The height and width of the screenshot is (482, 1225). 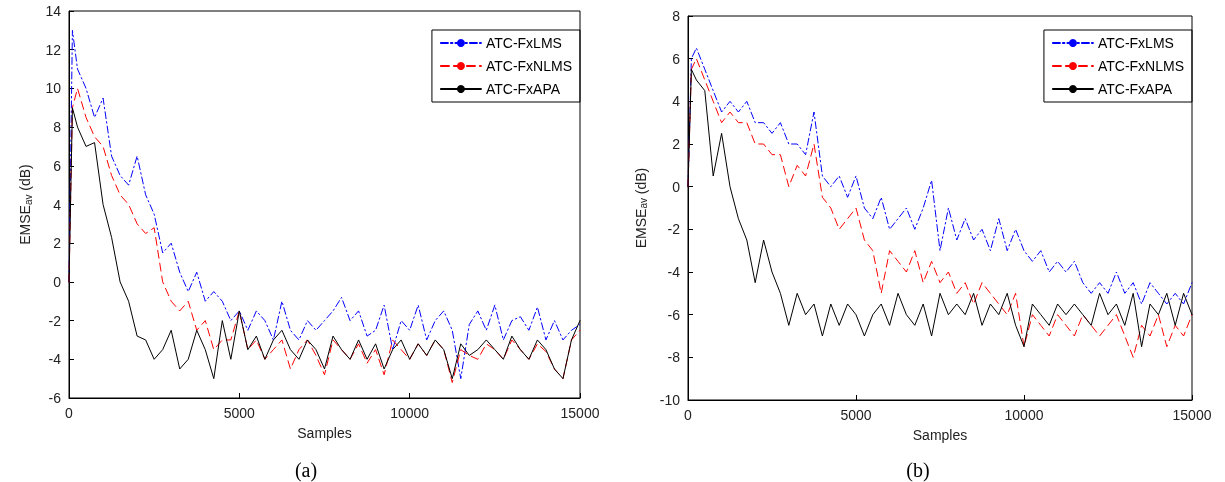 What do you see at coordinates (306, 470) in the screenshot?
I see `text: (a)` at bounding box center [306, 470].